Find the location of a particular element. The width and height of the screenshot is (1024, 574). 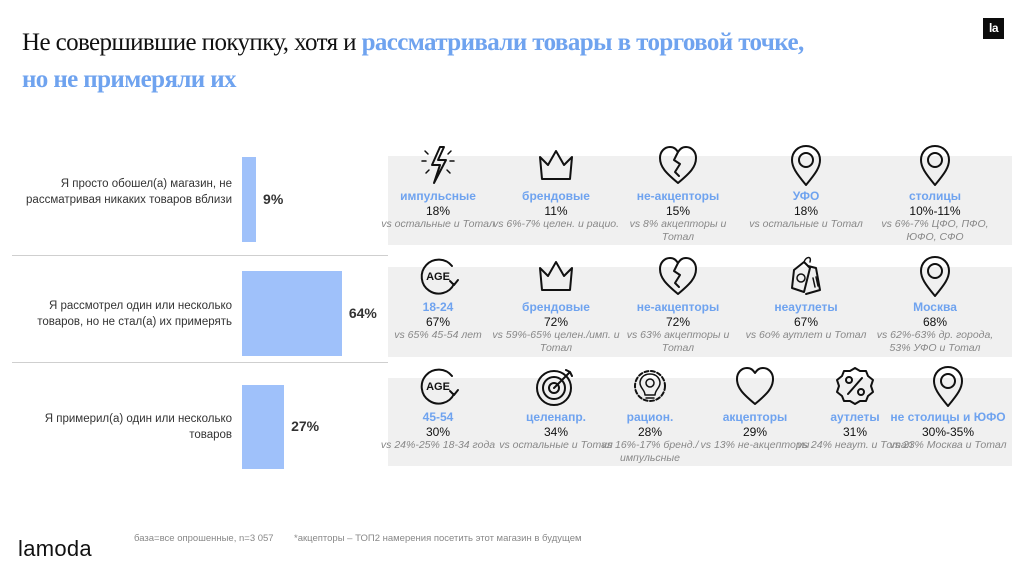

lamoda-badge-logo: la is located at coordinates (993, 28).